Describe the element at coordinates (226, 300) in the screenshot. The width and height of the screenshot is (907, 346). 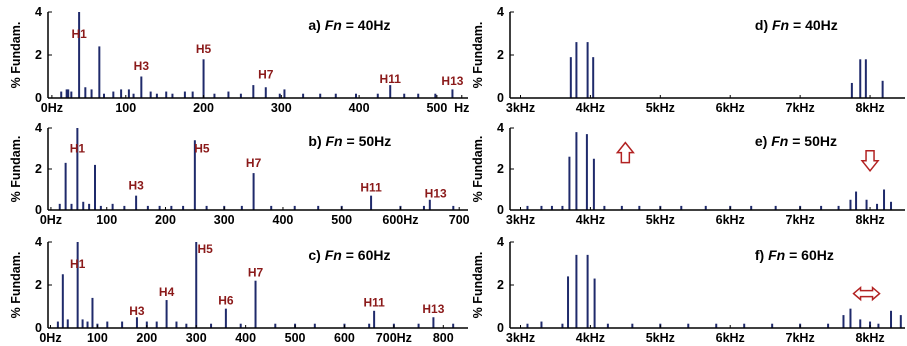
I see `harmonic-label: H6` at that location.